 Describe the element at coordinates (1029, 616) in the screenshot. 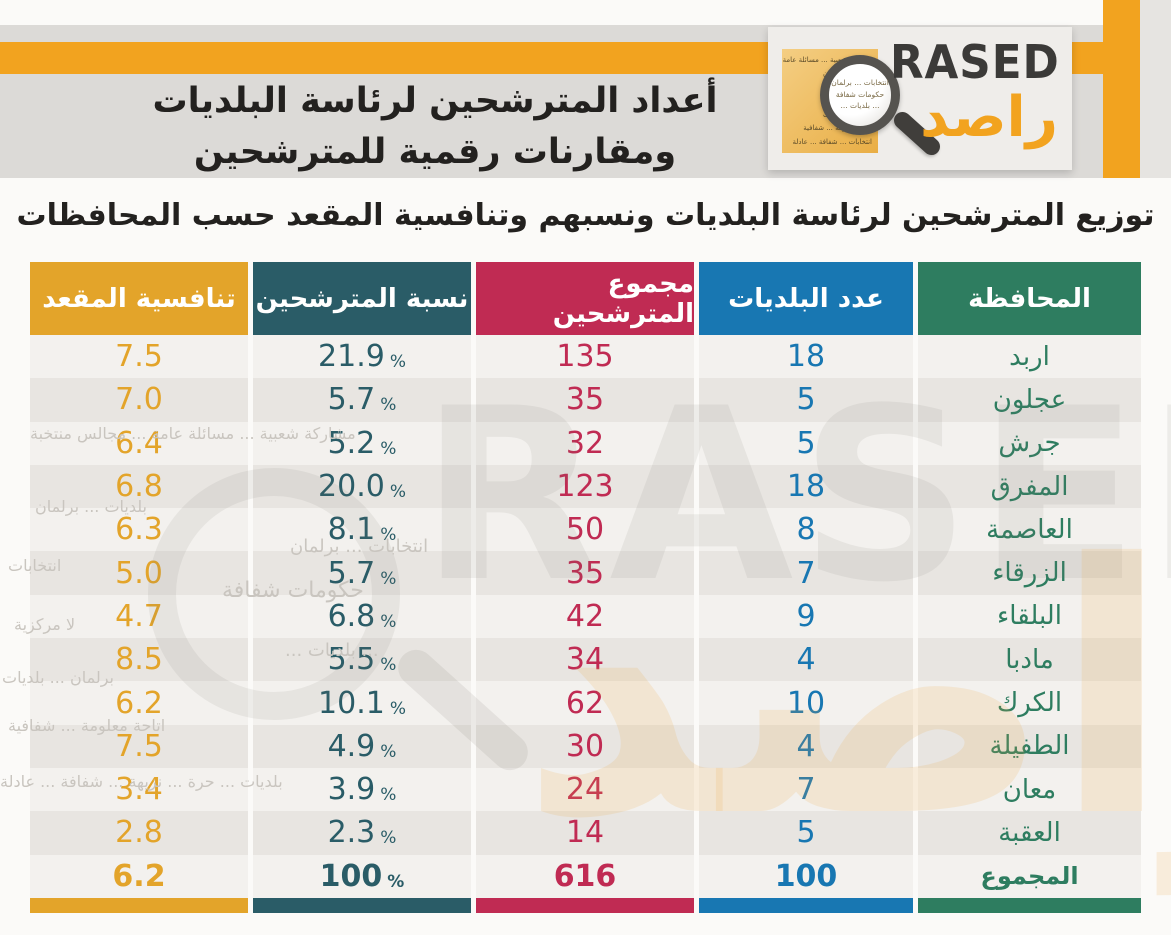

I see `governorate-cell: البلقاء` at that location.